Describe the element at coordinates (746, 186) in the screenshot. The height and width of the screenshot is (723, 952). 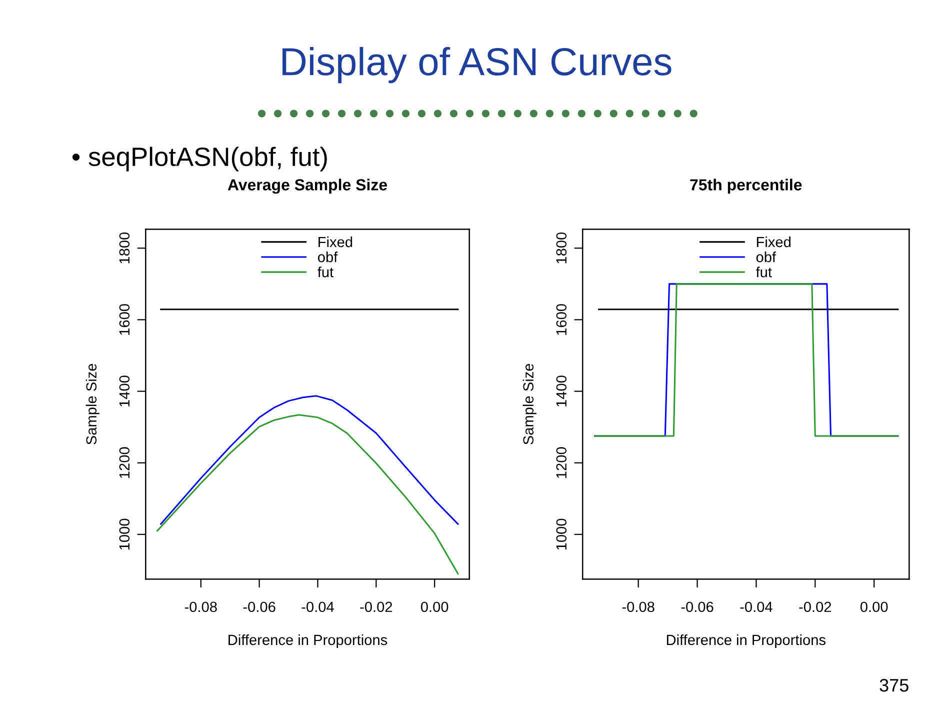
I see `chart-title: 75th percentile` at that location.